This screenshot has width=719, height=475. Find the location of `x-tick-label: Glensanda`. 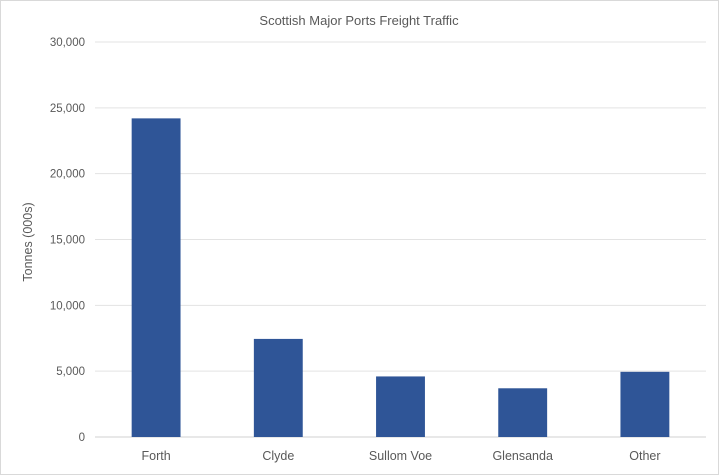

x-tick-label: Glensanda is located at coordinates (522, 456).